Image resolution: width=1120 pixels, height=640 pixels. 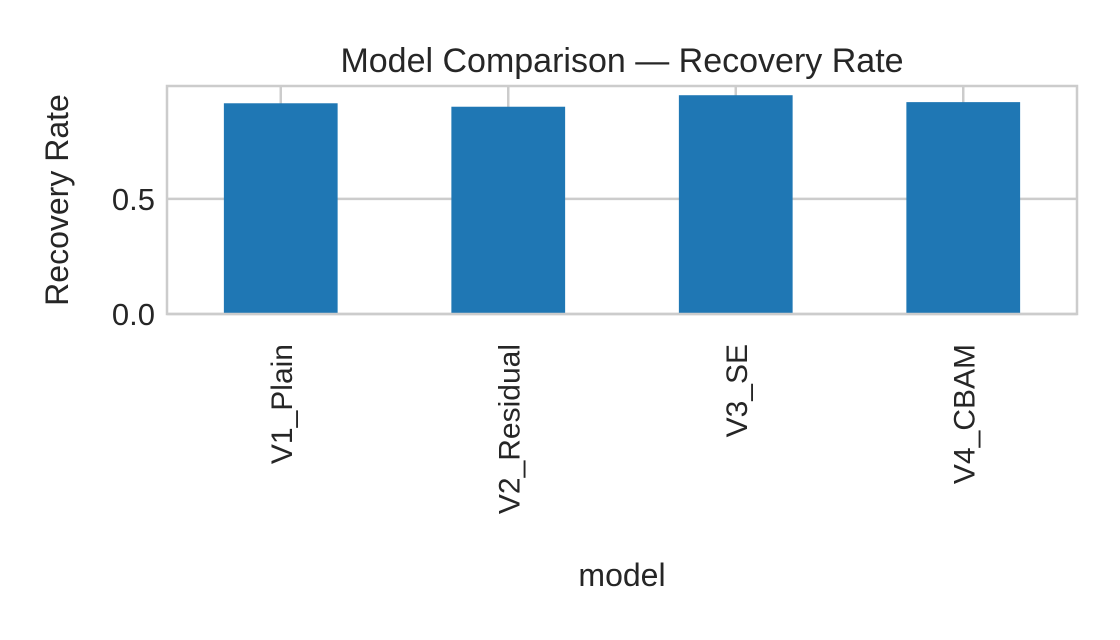 I want to click on y-tick-labels: 0.0 0.5, so click(x=133, y=257).